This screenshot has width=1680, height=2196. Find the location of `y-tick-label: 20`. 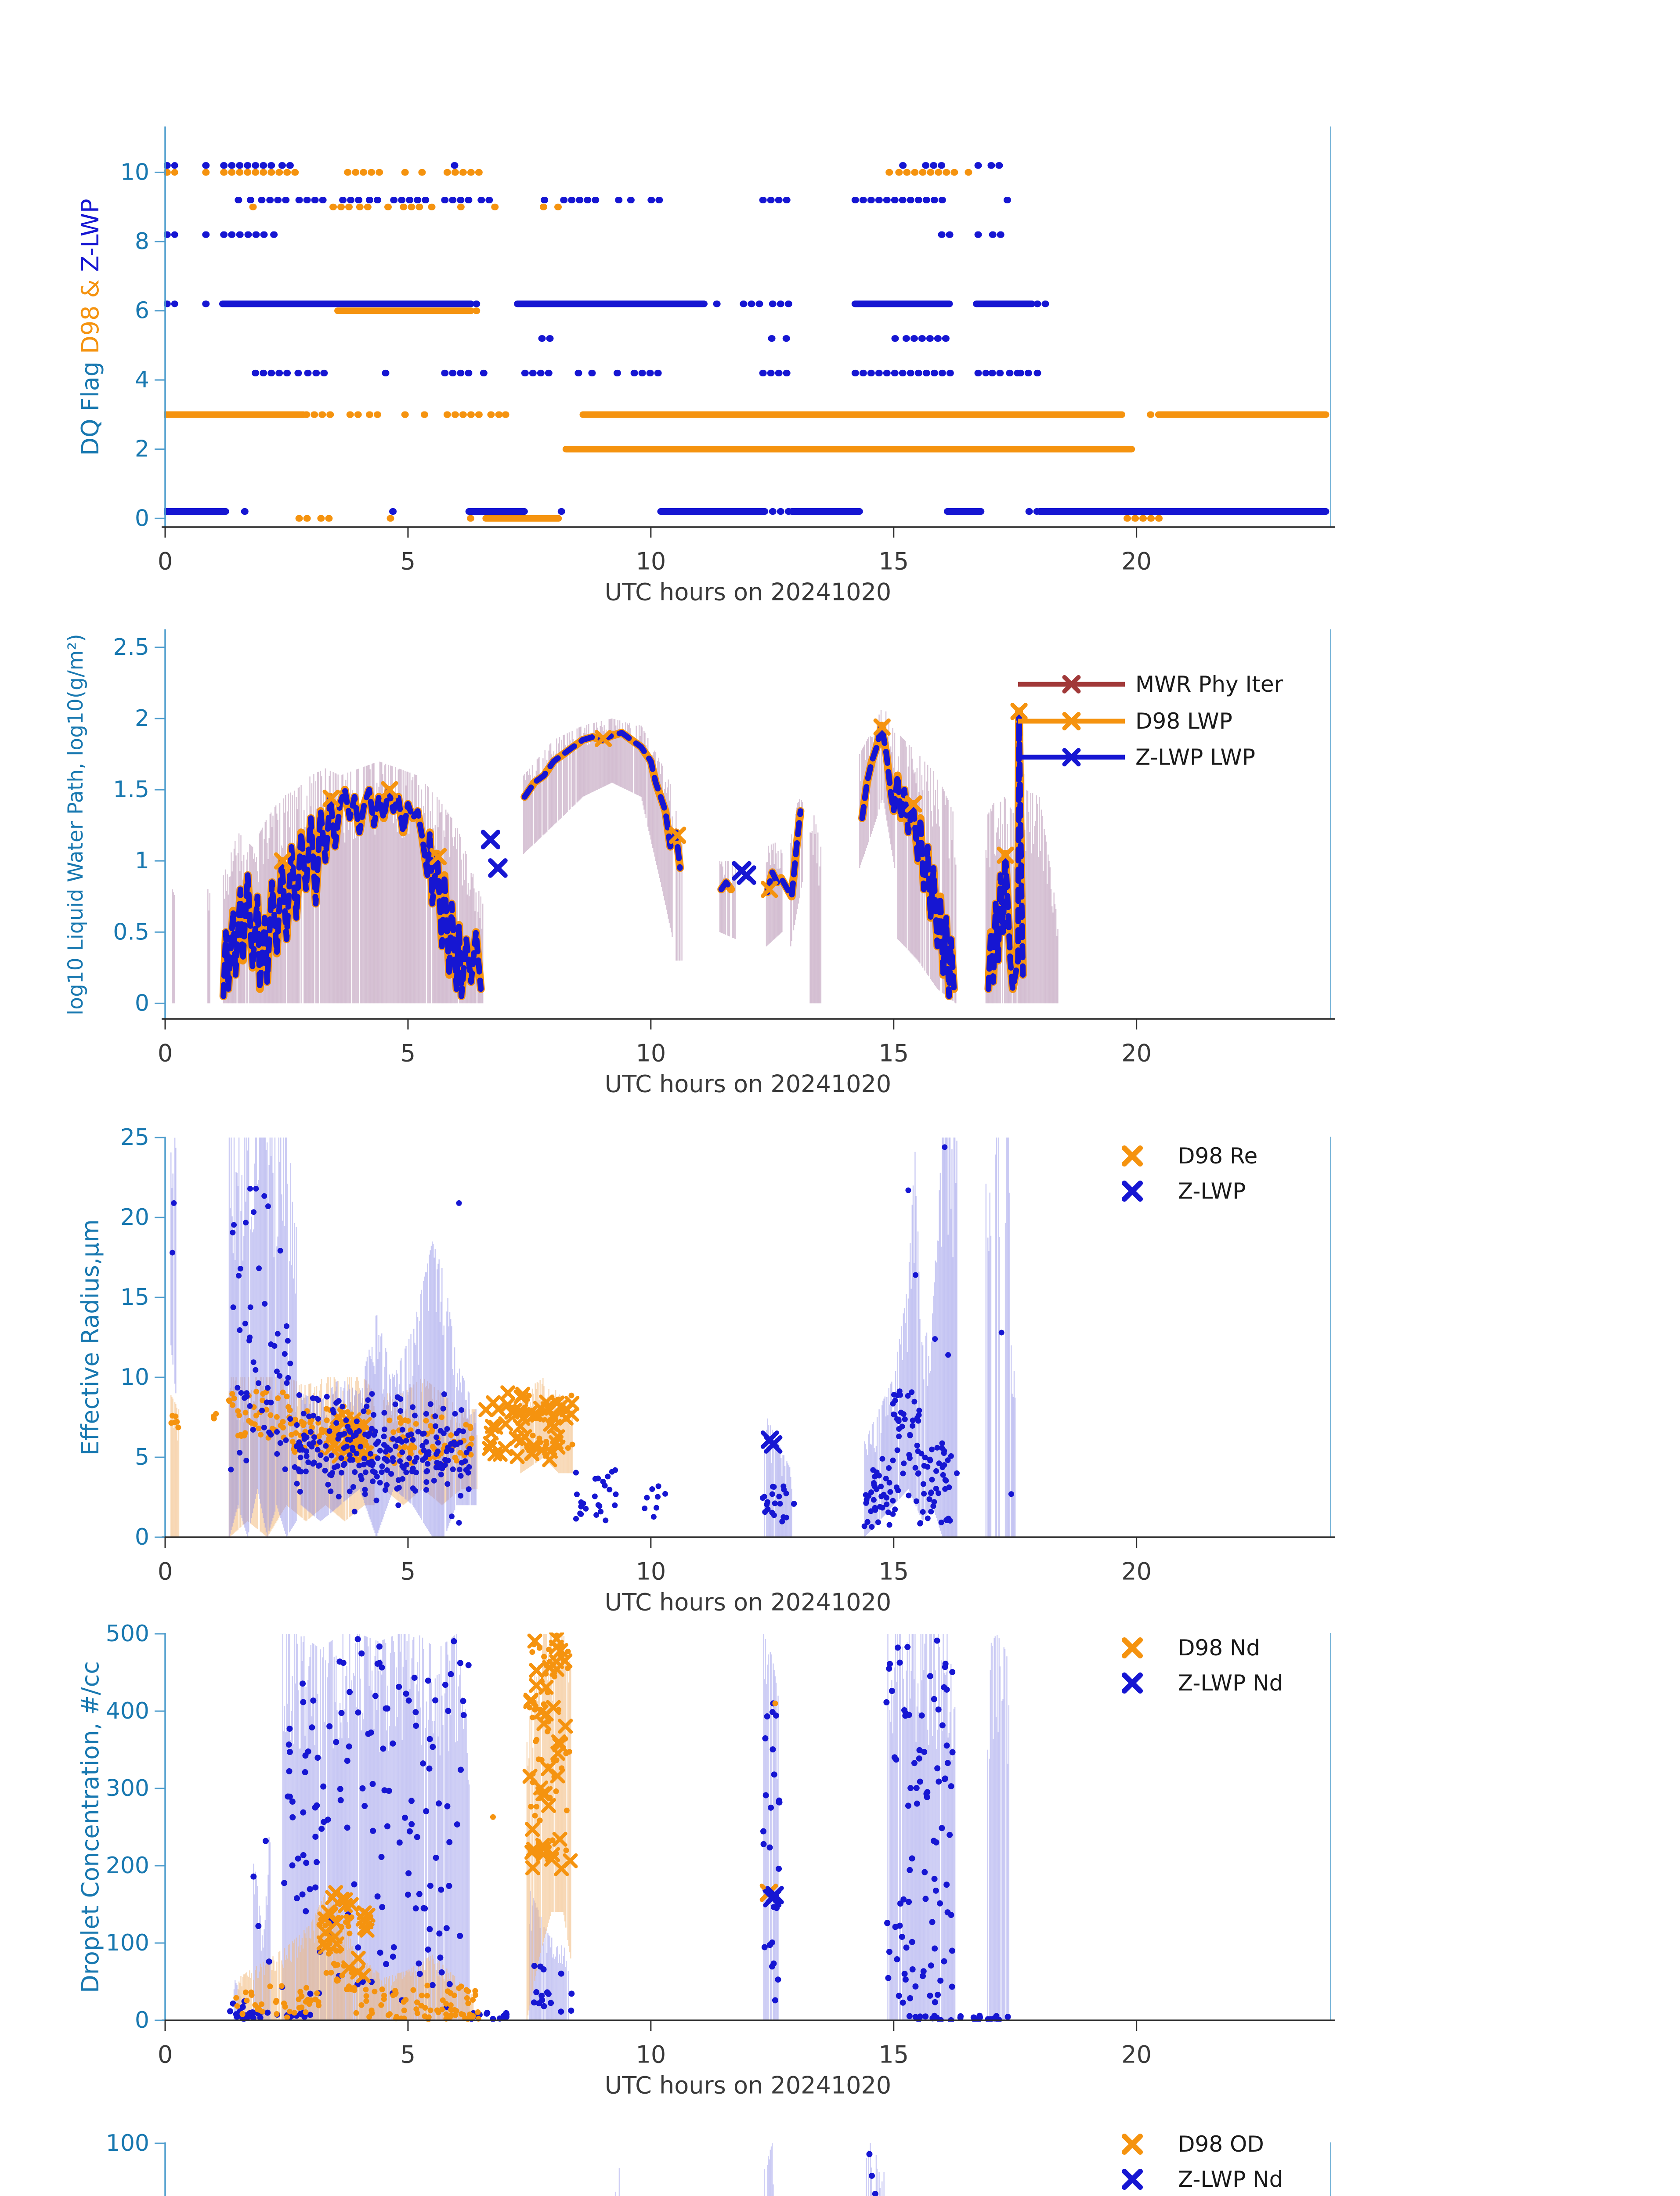

y-tick-label: 20 is located at coordinates (135, 1217).